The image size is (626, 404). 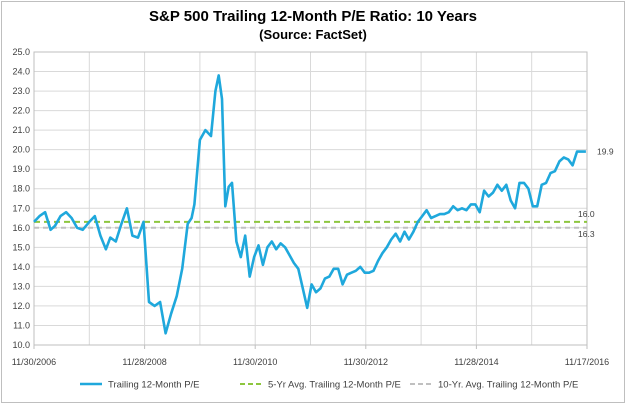 What do you see at coordinates (21, 228) in the screenshot?
I see `y-tick-label: 16.0` at bounding box center [21, 228].